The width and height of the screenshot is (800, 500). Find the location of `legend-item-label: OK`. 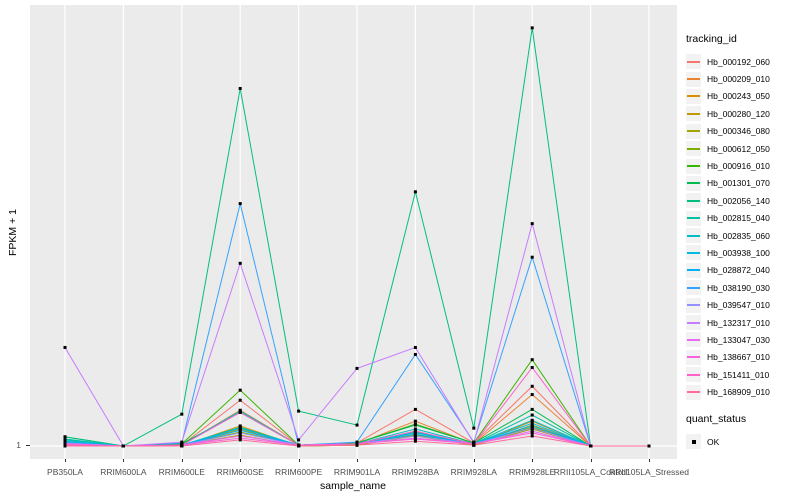

legend-item-label: OK is located at coordinates (713, 441).